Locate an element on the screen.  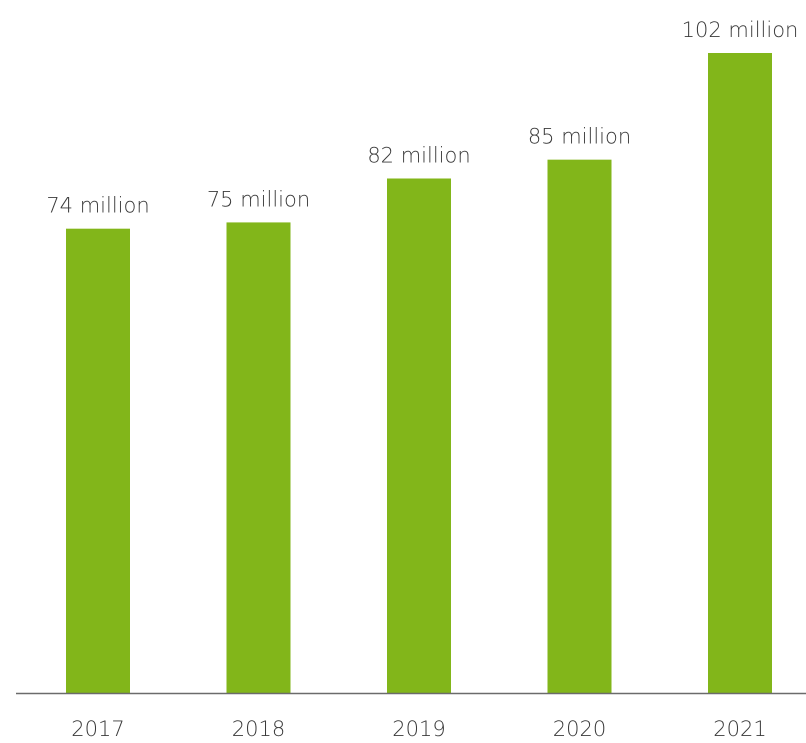
bar-2018 is located at coordinates (258, 458).